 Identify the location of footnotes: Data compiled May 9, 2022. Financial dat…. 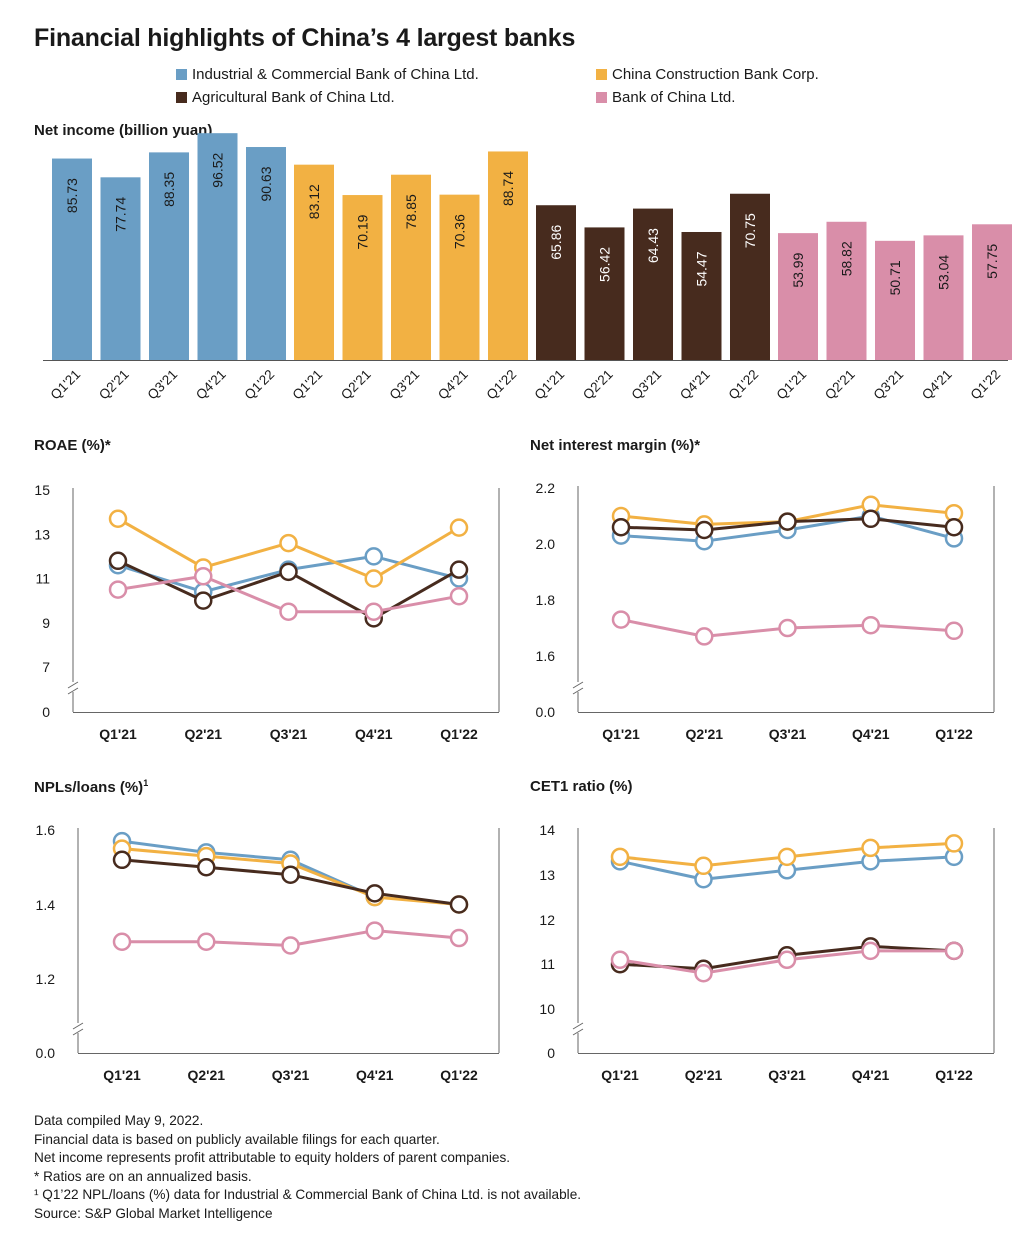
(307, 1167).